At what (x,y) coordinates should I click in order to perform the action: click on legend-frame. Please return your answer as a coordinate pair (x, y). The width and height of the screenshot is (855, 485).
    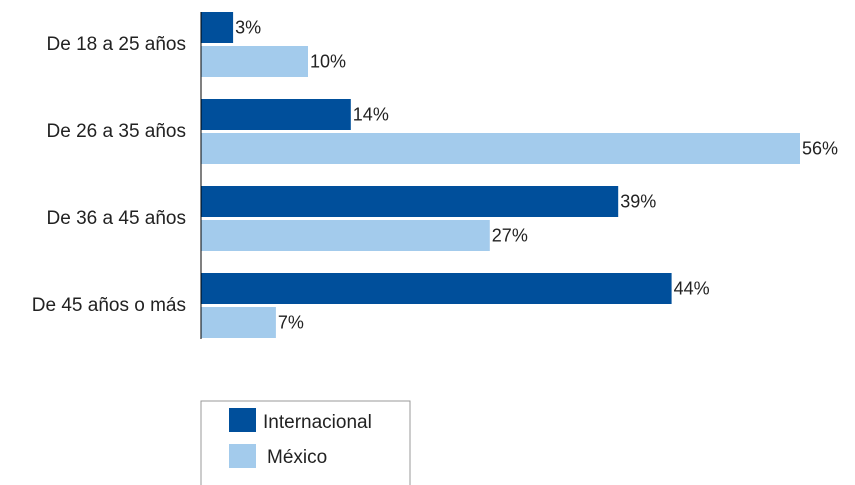
    Looking at the image, I should click on (305, 442).